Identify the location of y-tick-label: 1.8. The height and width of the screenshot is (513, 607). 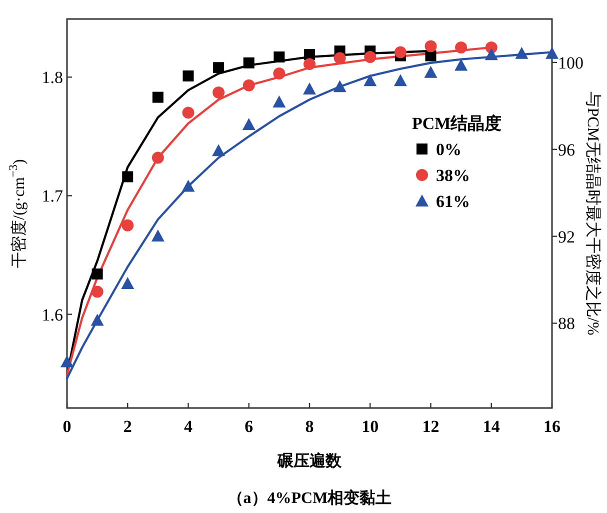
(52, 78).